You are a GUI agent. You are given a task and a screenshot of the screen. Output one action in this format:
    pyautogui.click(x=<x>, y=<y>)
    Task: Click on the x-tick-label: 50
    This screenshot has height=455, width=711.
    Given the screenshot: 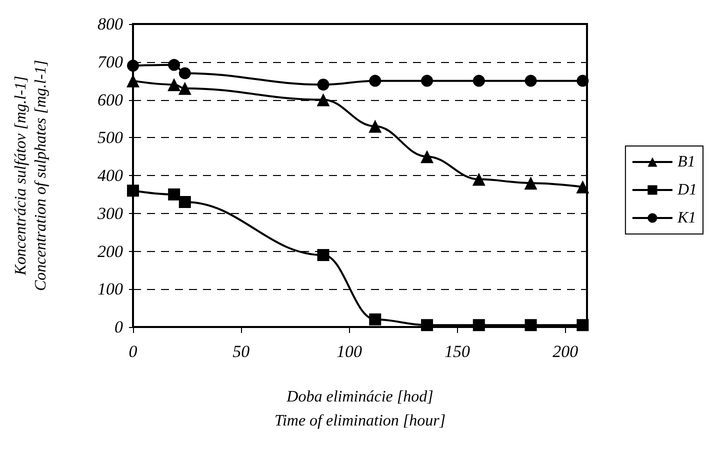 What is the action you would take?
    pyautogui.click(x=241, y=351)
    